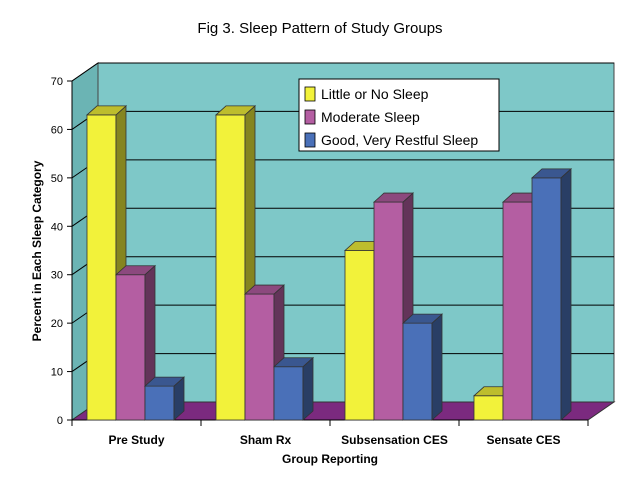 The image size is (640, 480). Describe the element at coordinates (37, 250) in the screenshot. I see `y-axis-label: Percent in Each Sleep Category` at that location.